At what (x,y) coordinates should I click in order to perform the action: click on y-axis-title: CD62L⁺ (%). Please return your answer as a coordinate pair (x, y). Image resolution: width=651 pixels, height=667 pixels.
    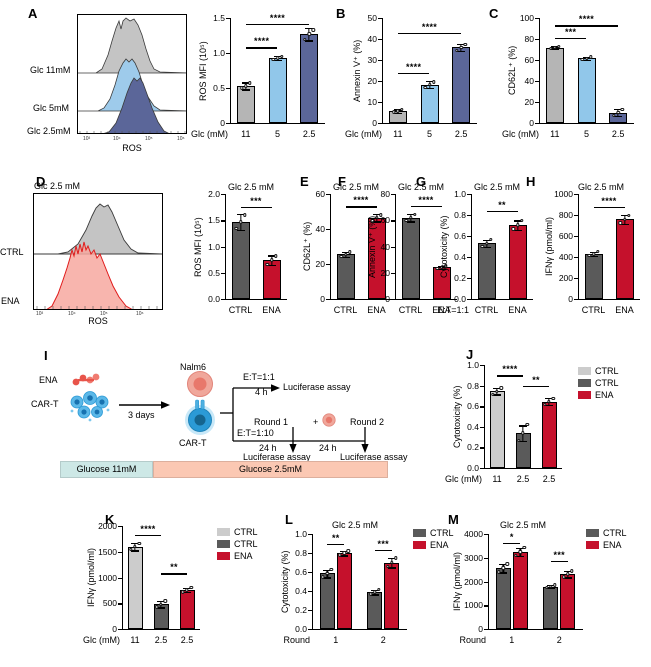
    Looking at the image, I should click on (512, 70).